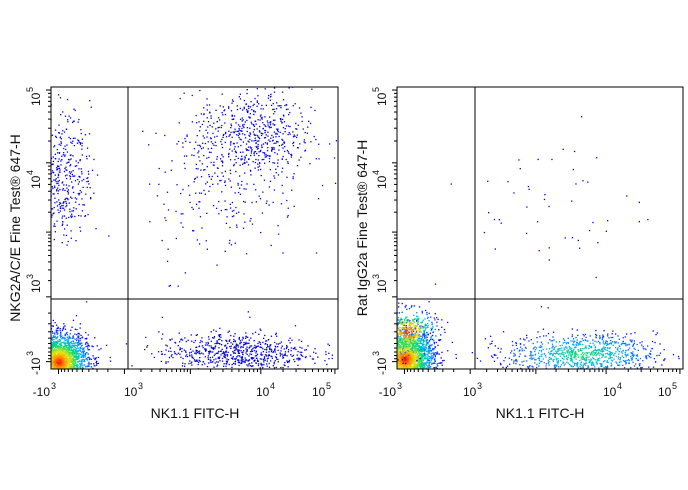 The height and width of the screenshot is (490, 688). What do you see at coordinates (36, 182) in the screenshot?
I see `left-y-tick-2: 10` at bounding box center [36, 182].